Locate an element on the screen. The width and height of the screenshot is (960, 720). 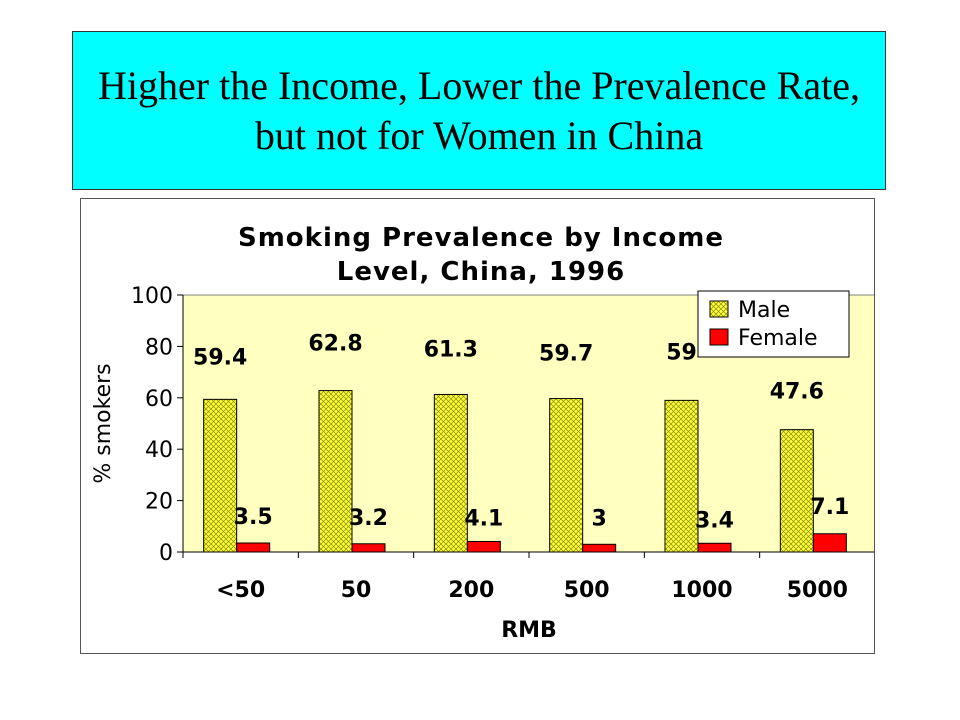
y-tick-label: 100 is located at coordinates (152, 296).